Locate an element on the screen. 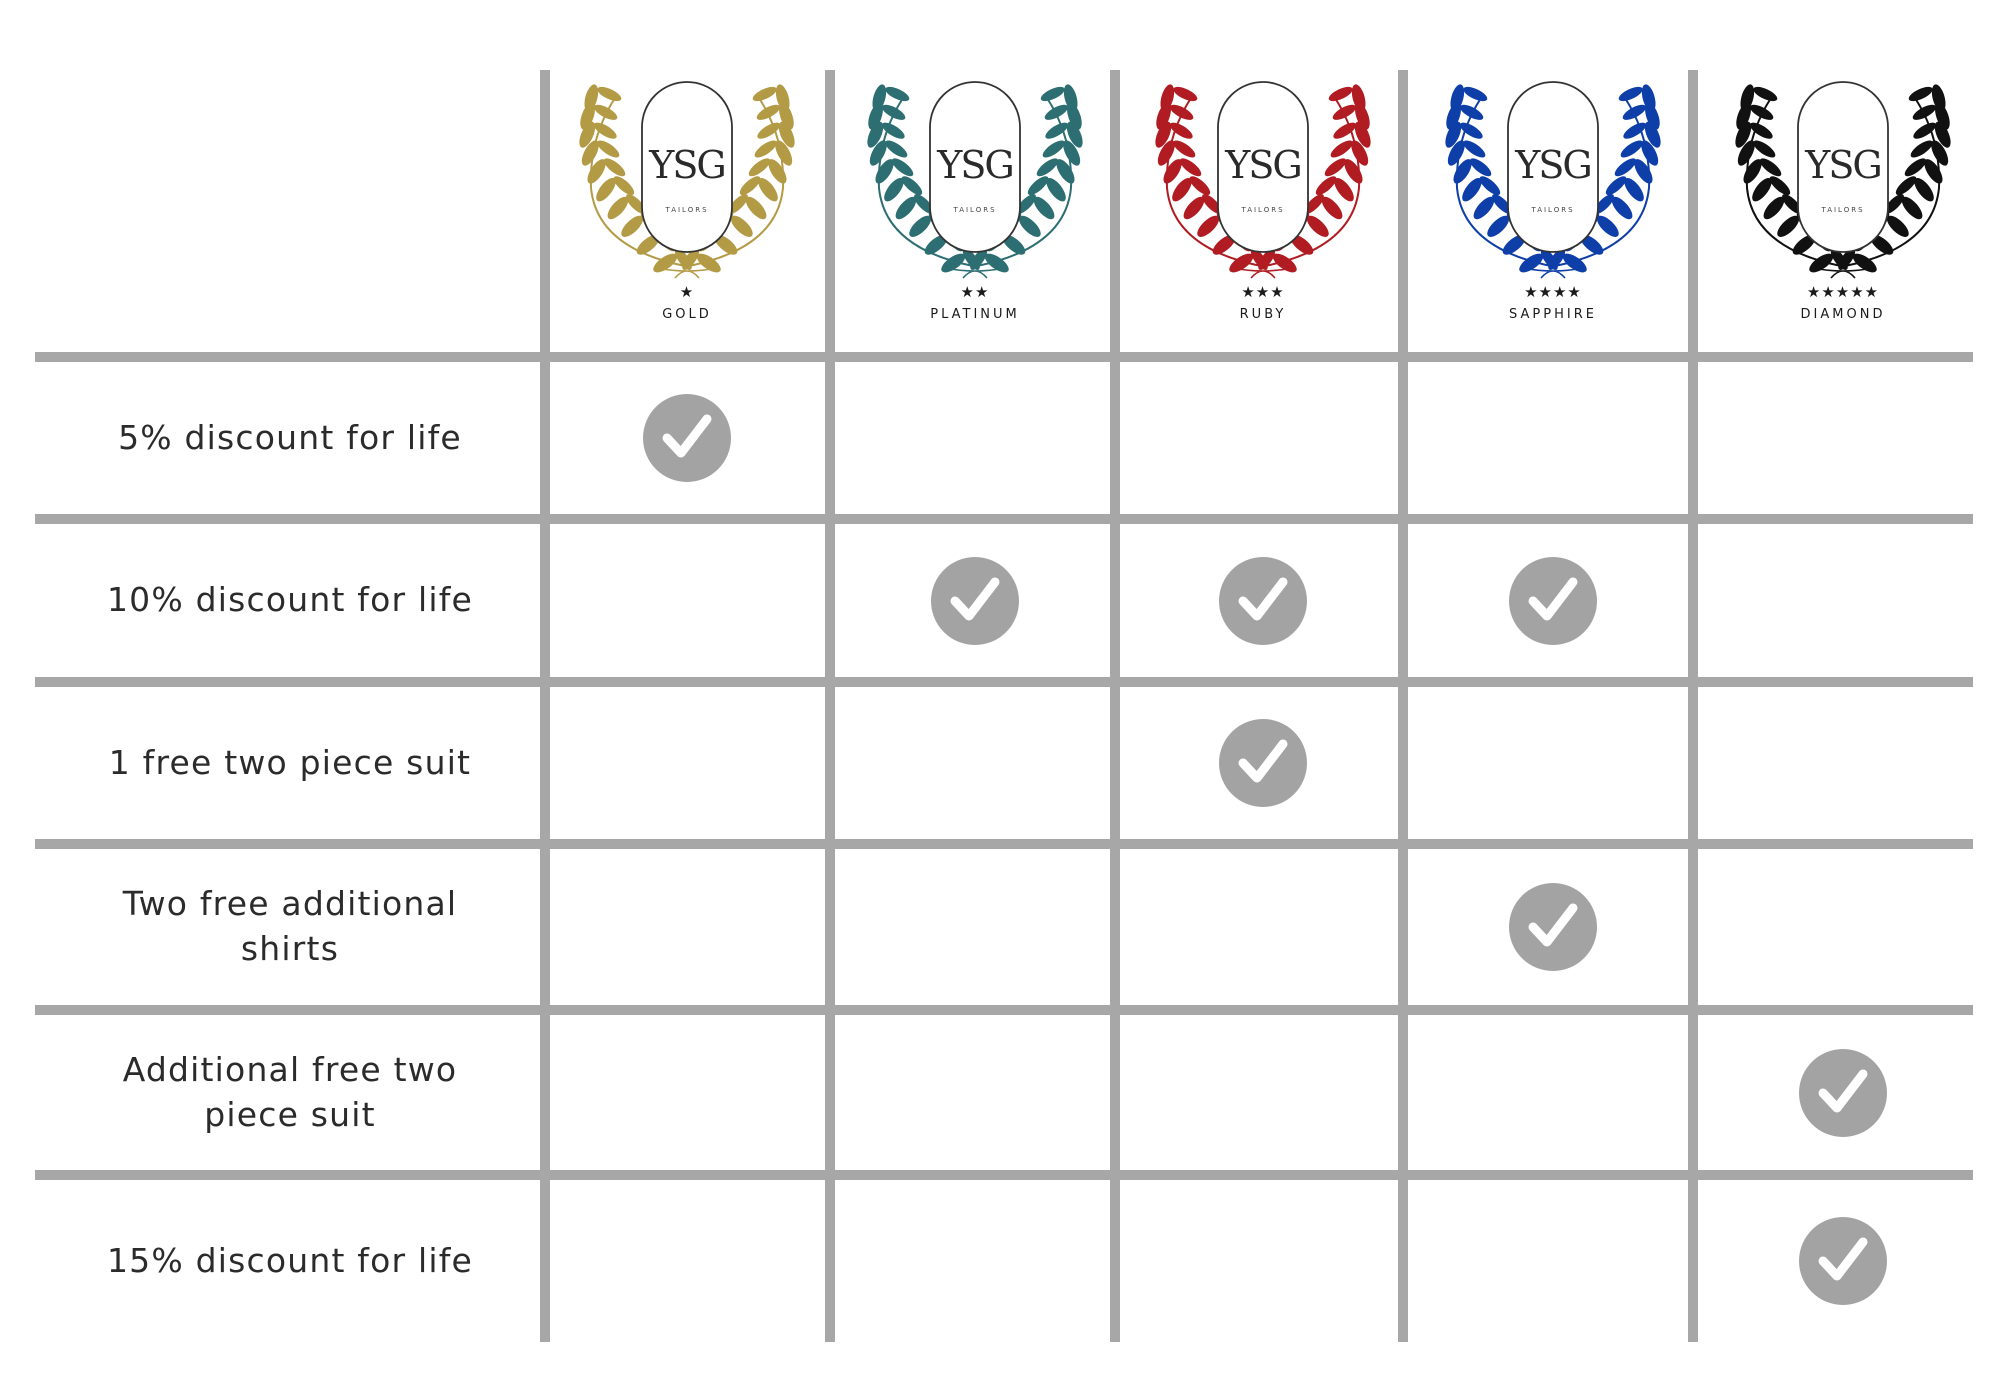 The height and width of the screenshot is (1400, 2000). tier-name: GOLD is located at coordinates (687, 314).